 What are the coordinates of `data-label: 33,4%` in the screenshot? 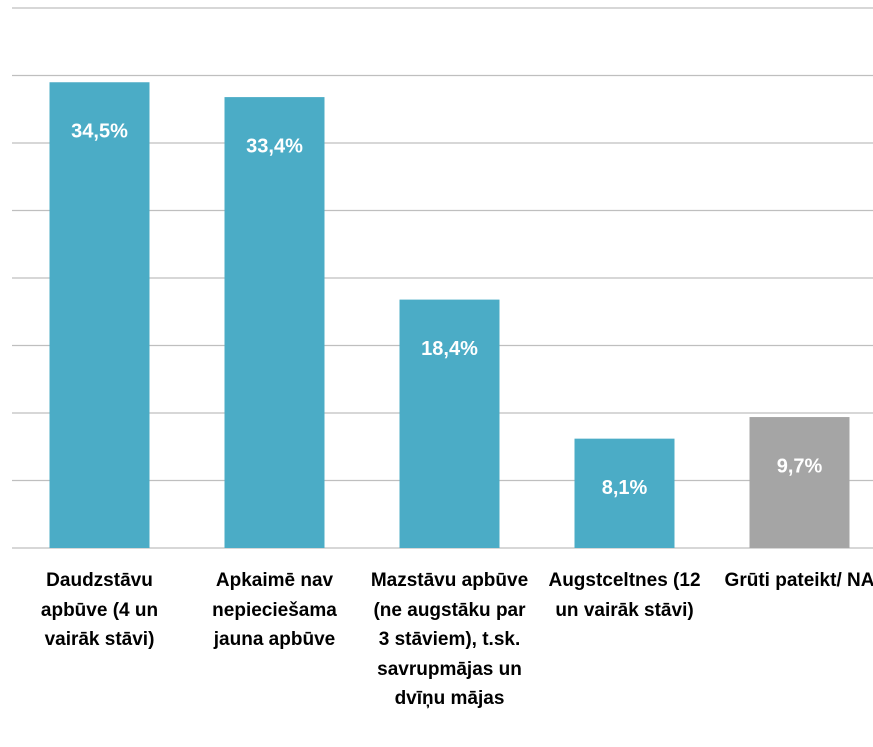 It's located at (274, 146).